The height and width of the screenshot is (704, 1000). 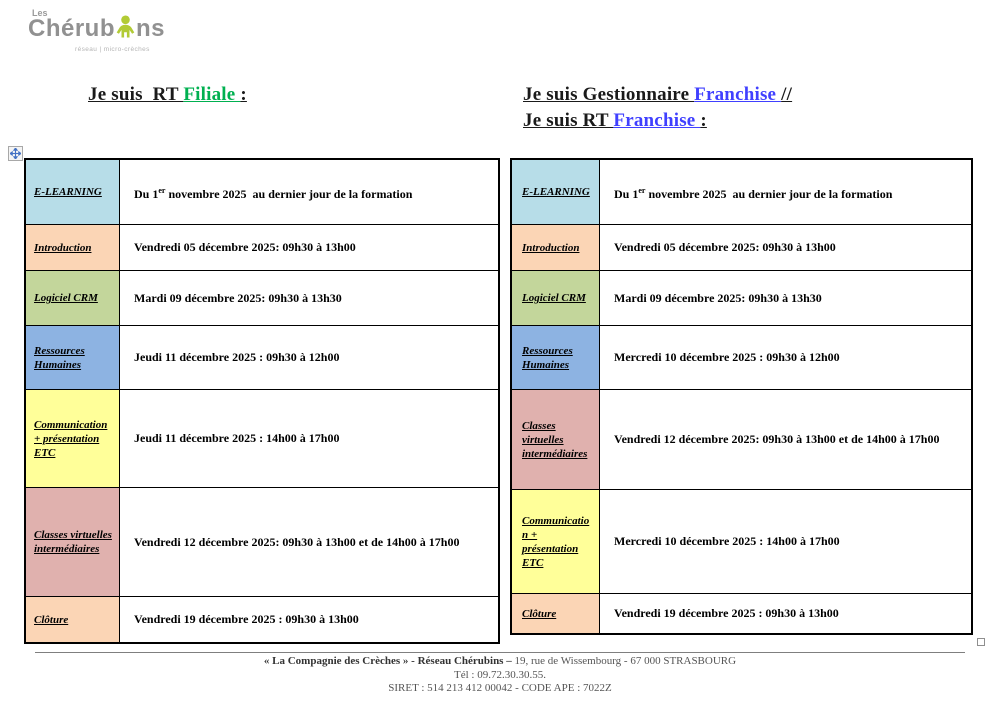 I want to click on schedule-text: Jeudi 11 décembre 2025 : 14h00 à 17h00, so click(x=237, y=438).